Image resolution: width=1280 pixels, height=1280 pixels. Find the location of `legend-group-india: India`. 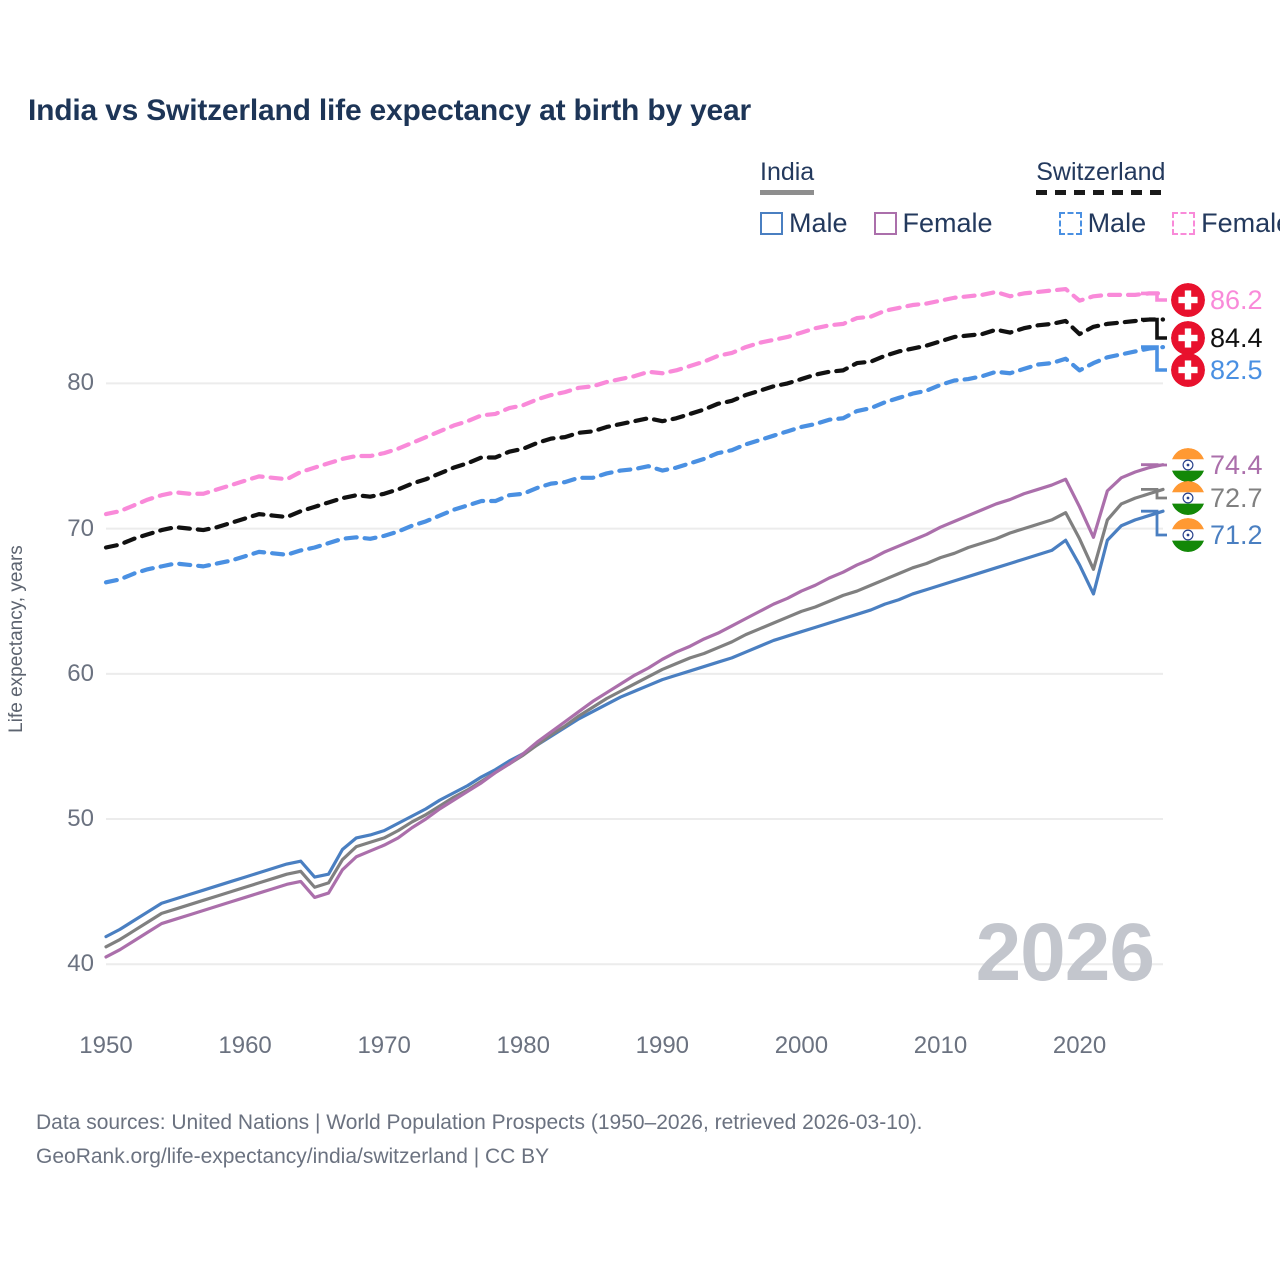

legend-group-india: India is located at coordinates (787, 180).